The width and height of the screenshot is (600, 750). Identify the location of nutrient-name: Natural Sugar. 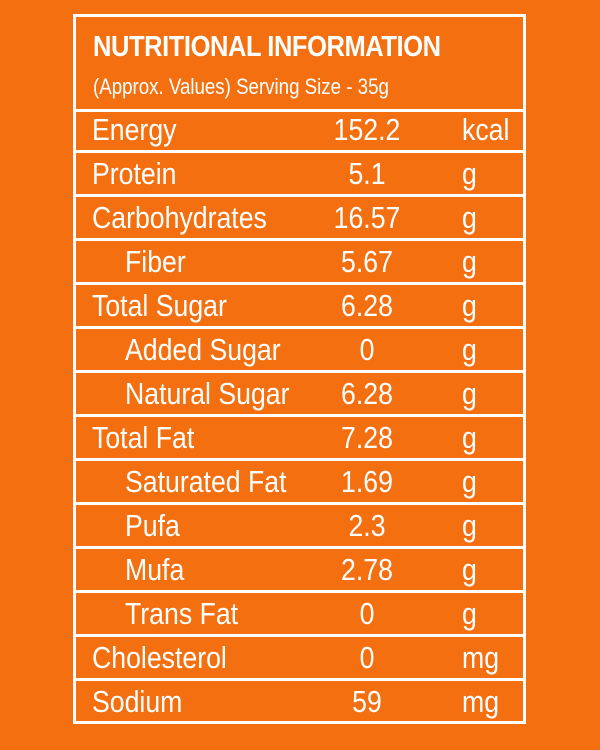
(207, 393).